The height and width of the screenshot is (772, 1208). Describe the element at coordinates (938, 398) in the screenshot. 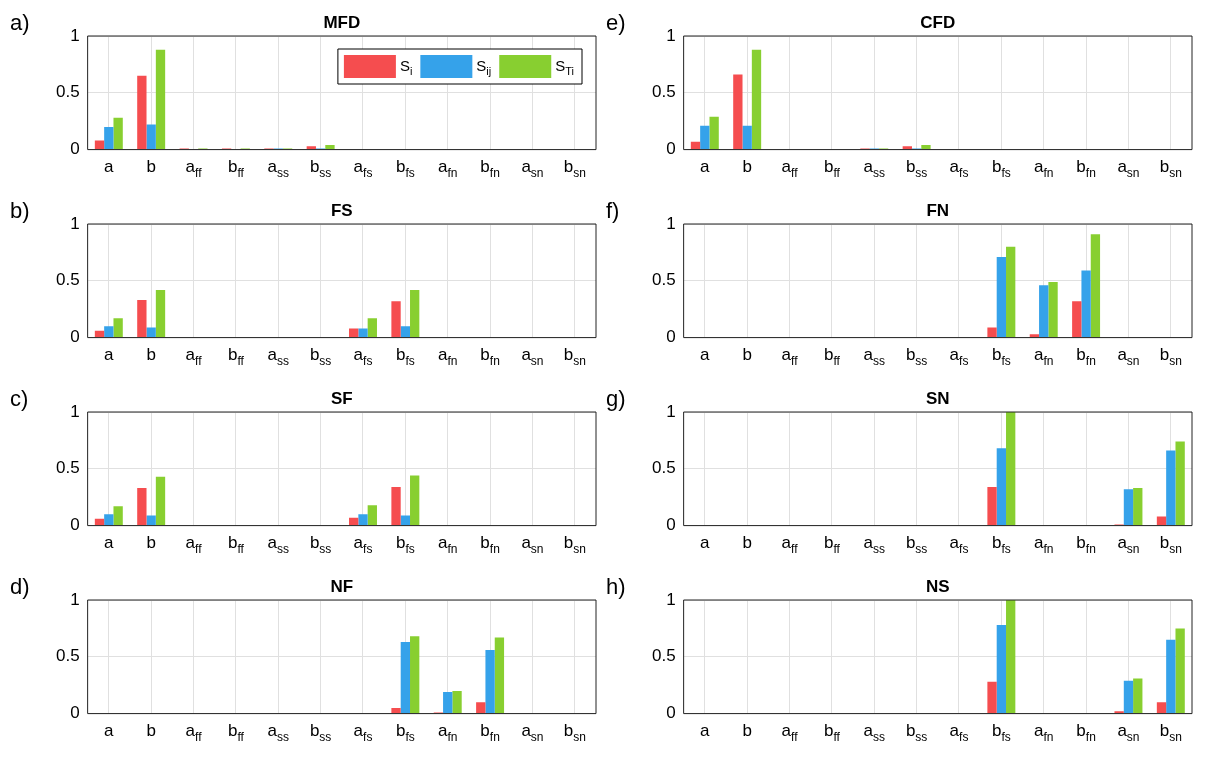

I see `chart-title: SN` at that location.